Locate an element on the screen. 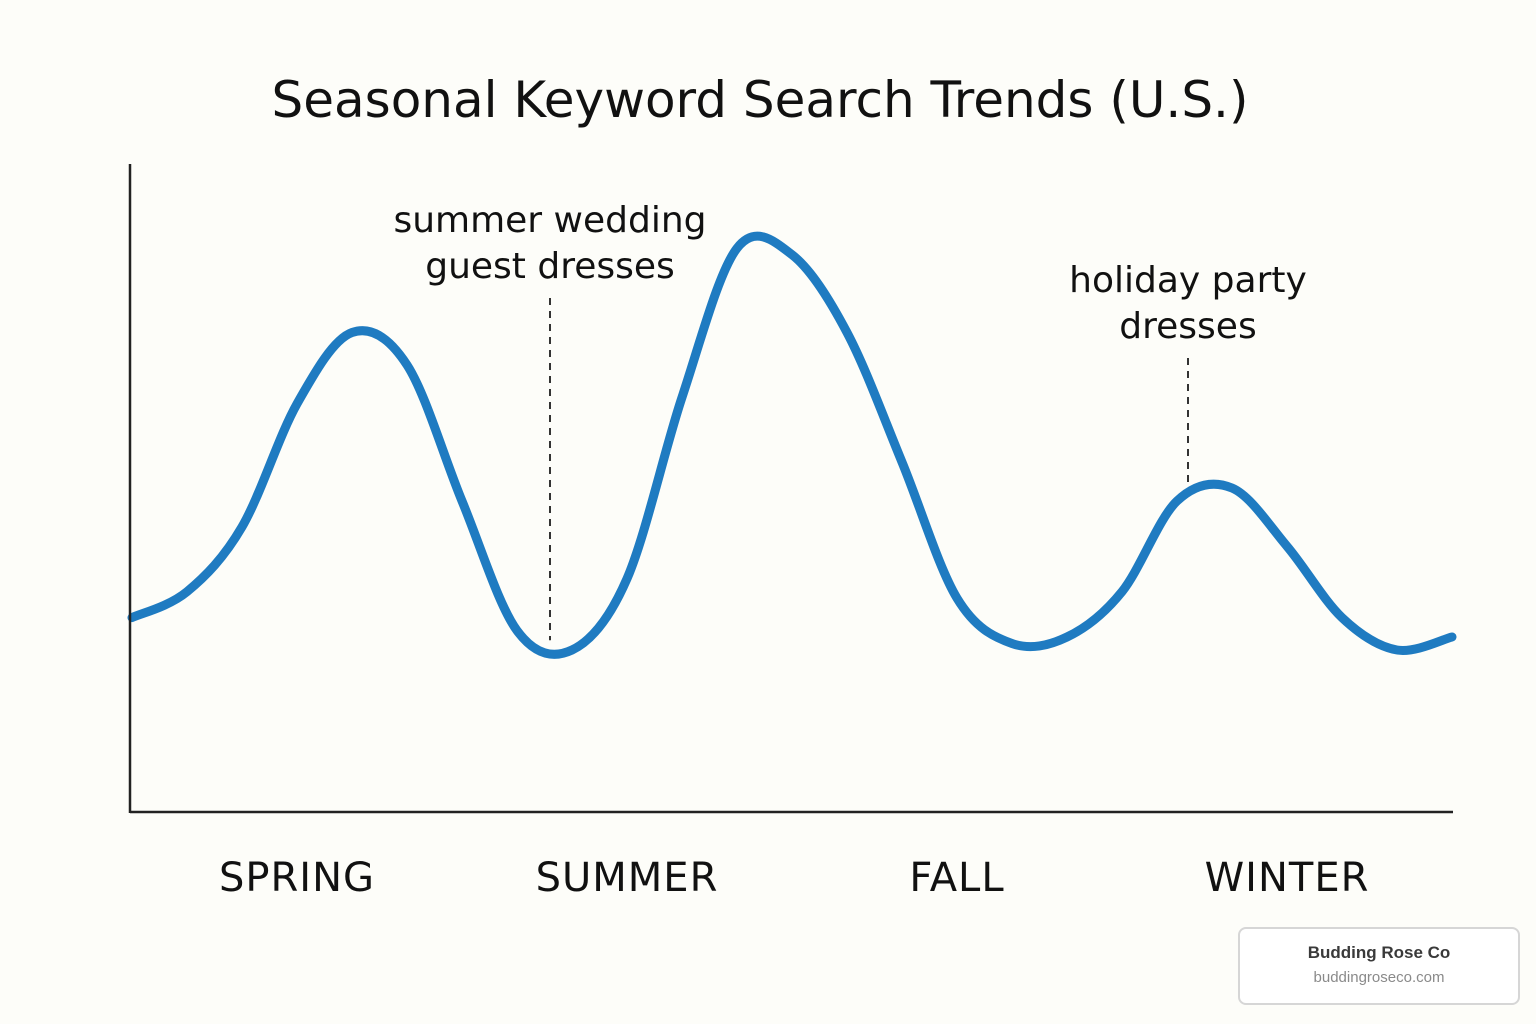 This screenshot has height=1024, width=1536. annotation-line-text: dresses is located at coordinates (1187, 326).